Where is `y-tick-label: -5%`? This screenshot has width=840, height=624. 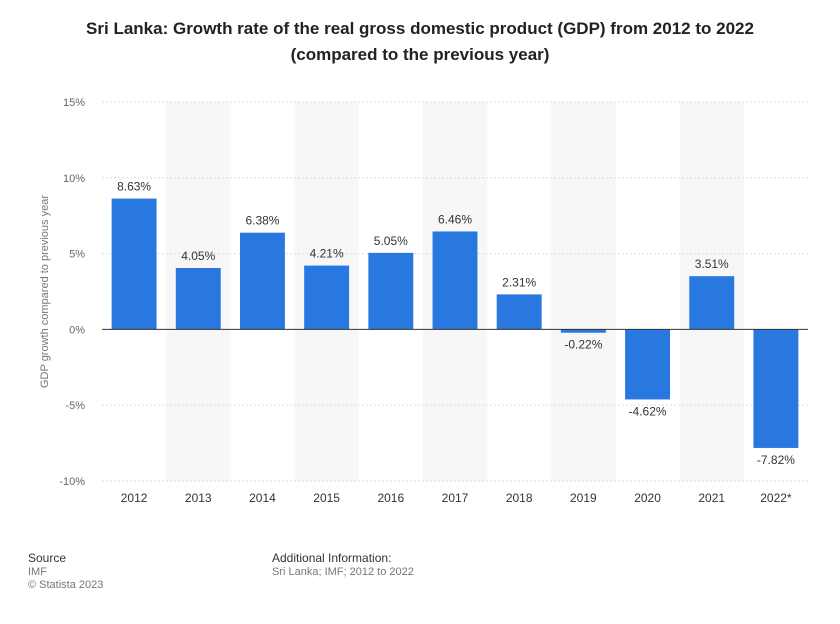
y-tick-label: -5% is located at coordinates (75, 406).